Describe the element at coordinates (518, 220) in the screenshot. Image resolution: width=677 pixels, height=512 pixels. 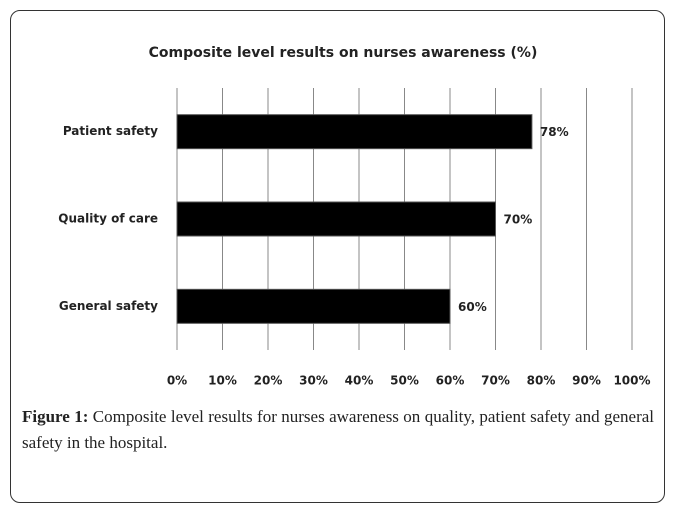
I see `value-label: 70%` at that location.